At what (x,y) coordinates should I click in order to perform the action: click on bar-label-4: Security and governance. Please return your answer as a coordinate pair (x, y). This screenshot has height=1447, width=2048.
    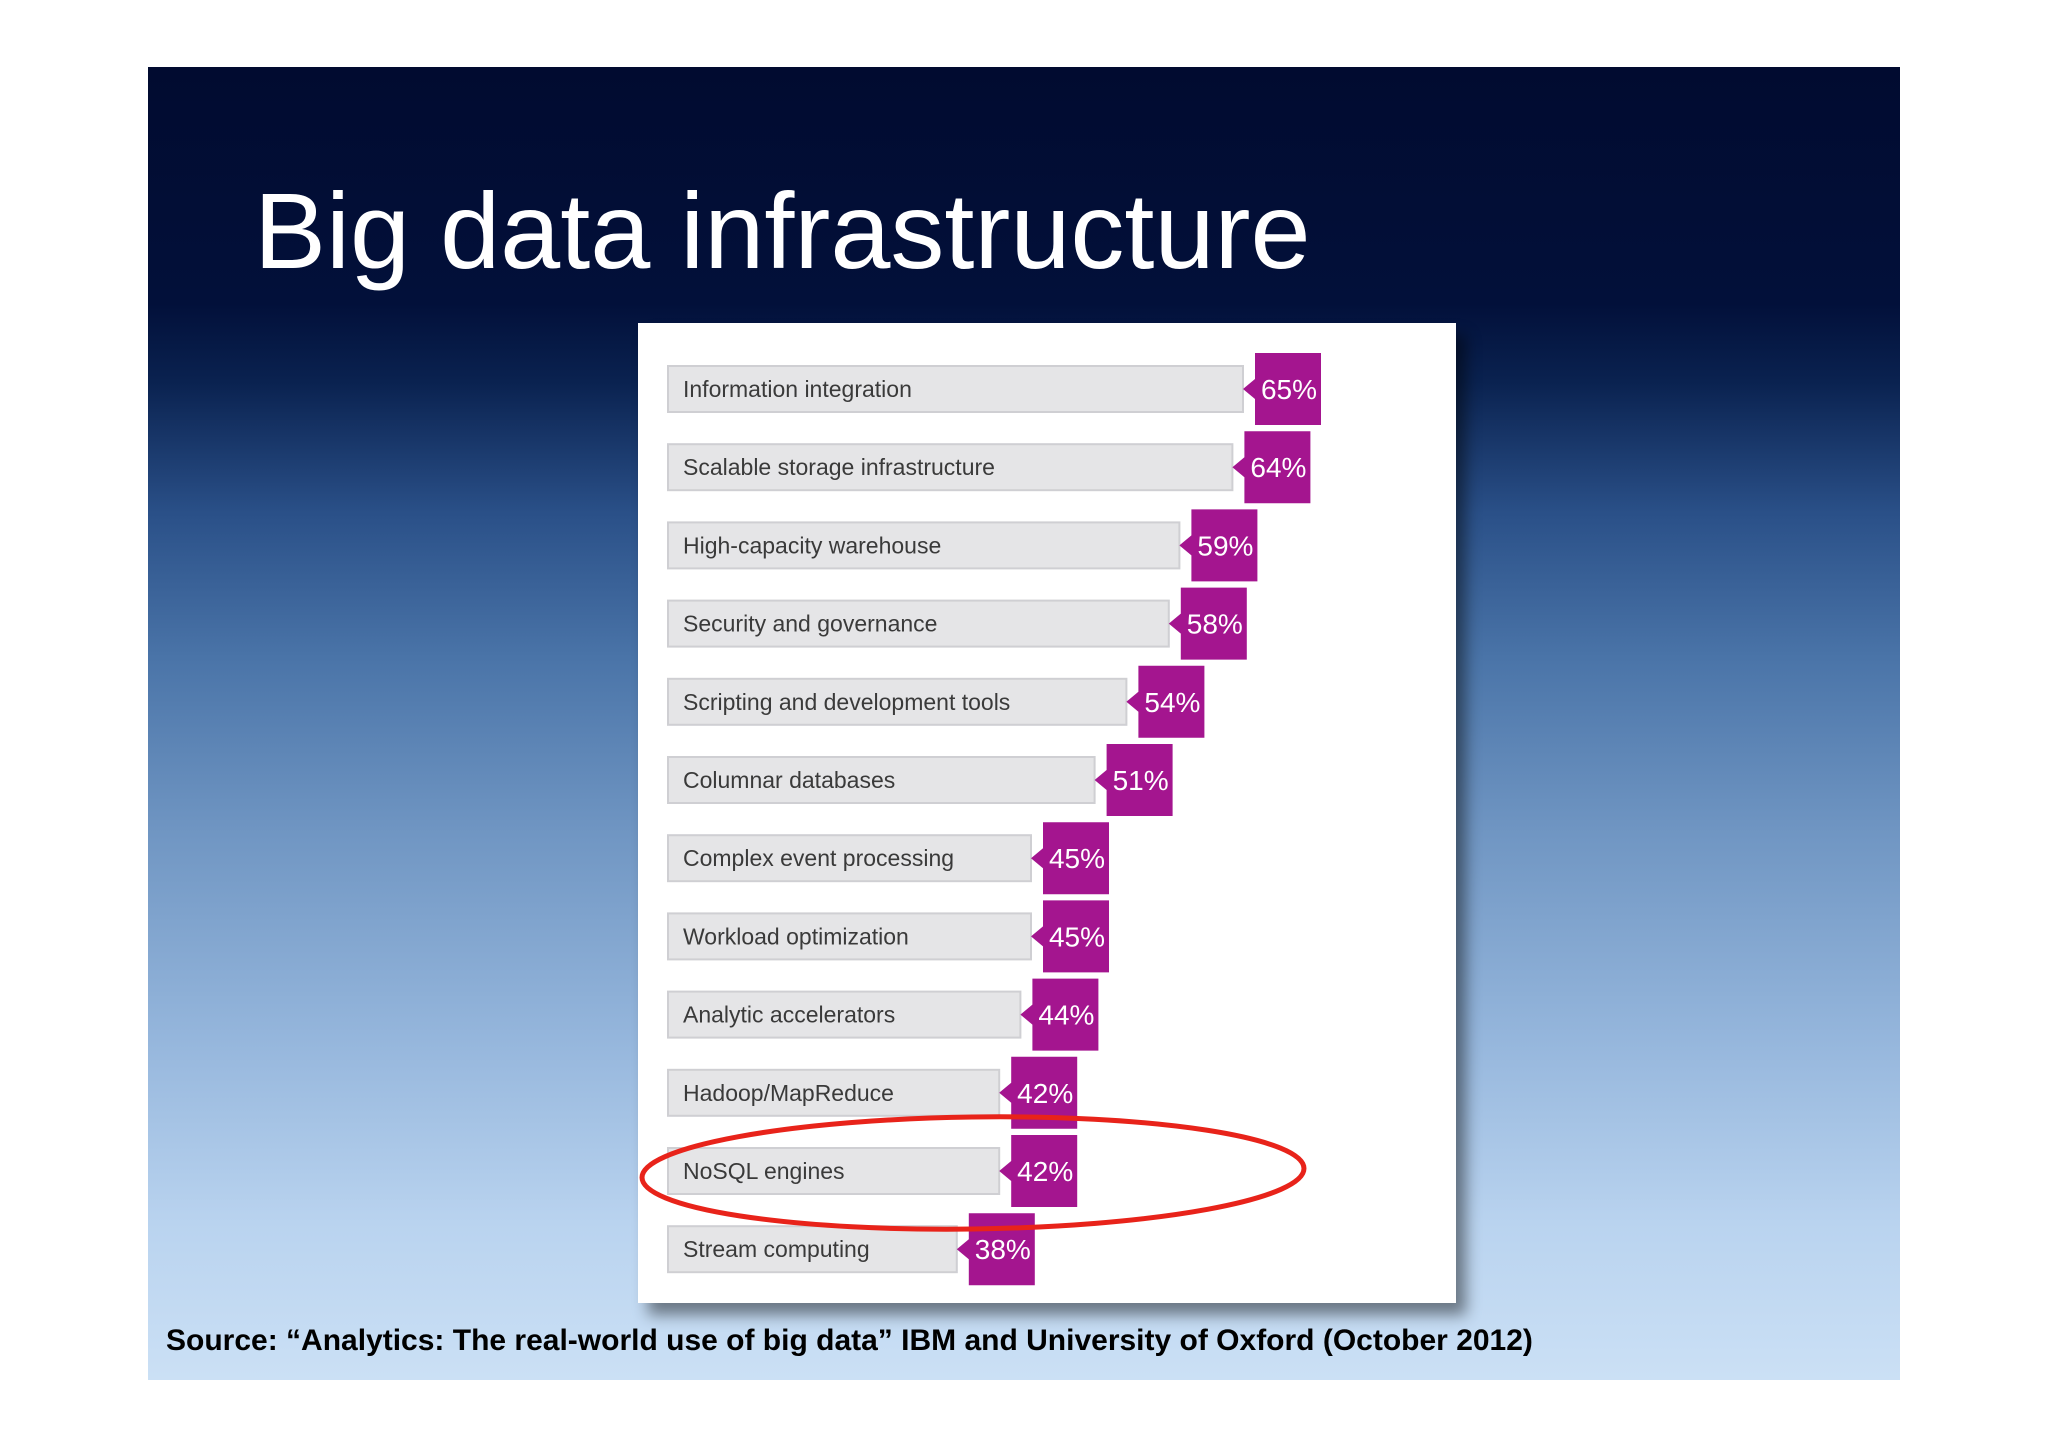
    Looking at the image, I should click on (810, 624).